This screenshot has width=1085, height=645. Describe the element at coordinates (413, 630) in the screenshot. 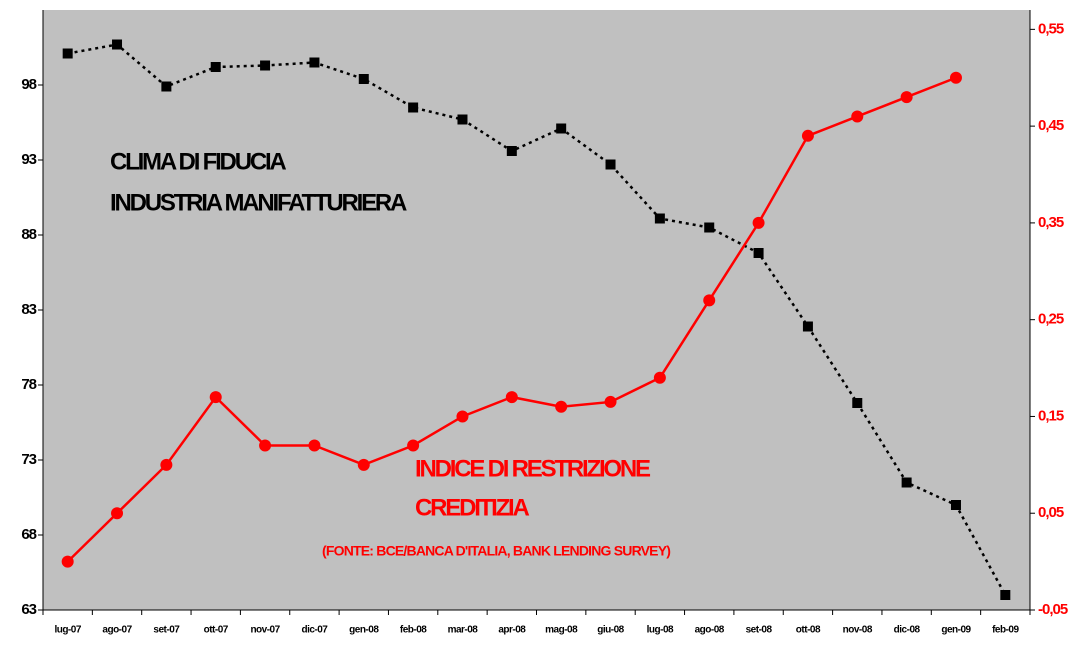

I see `x-tick-label: feb-08` at that location.